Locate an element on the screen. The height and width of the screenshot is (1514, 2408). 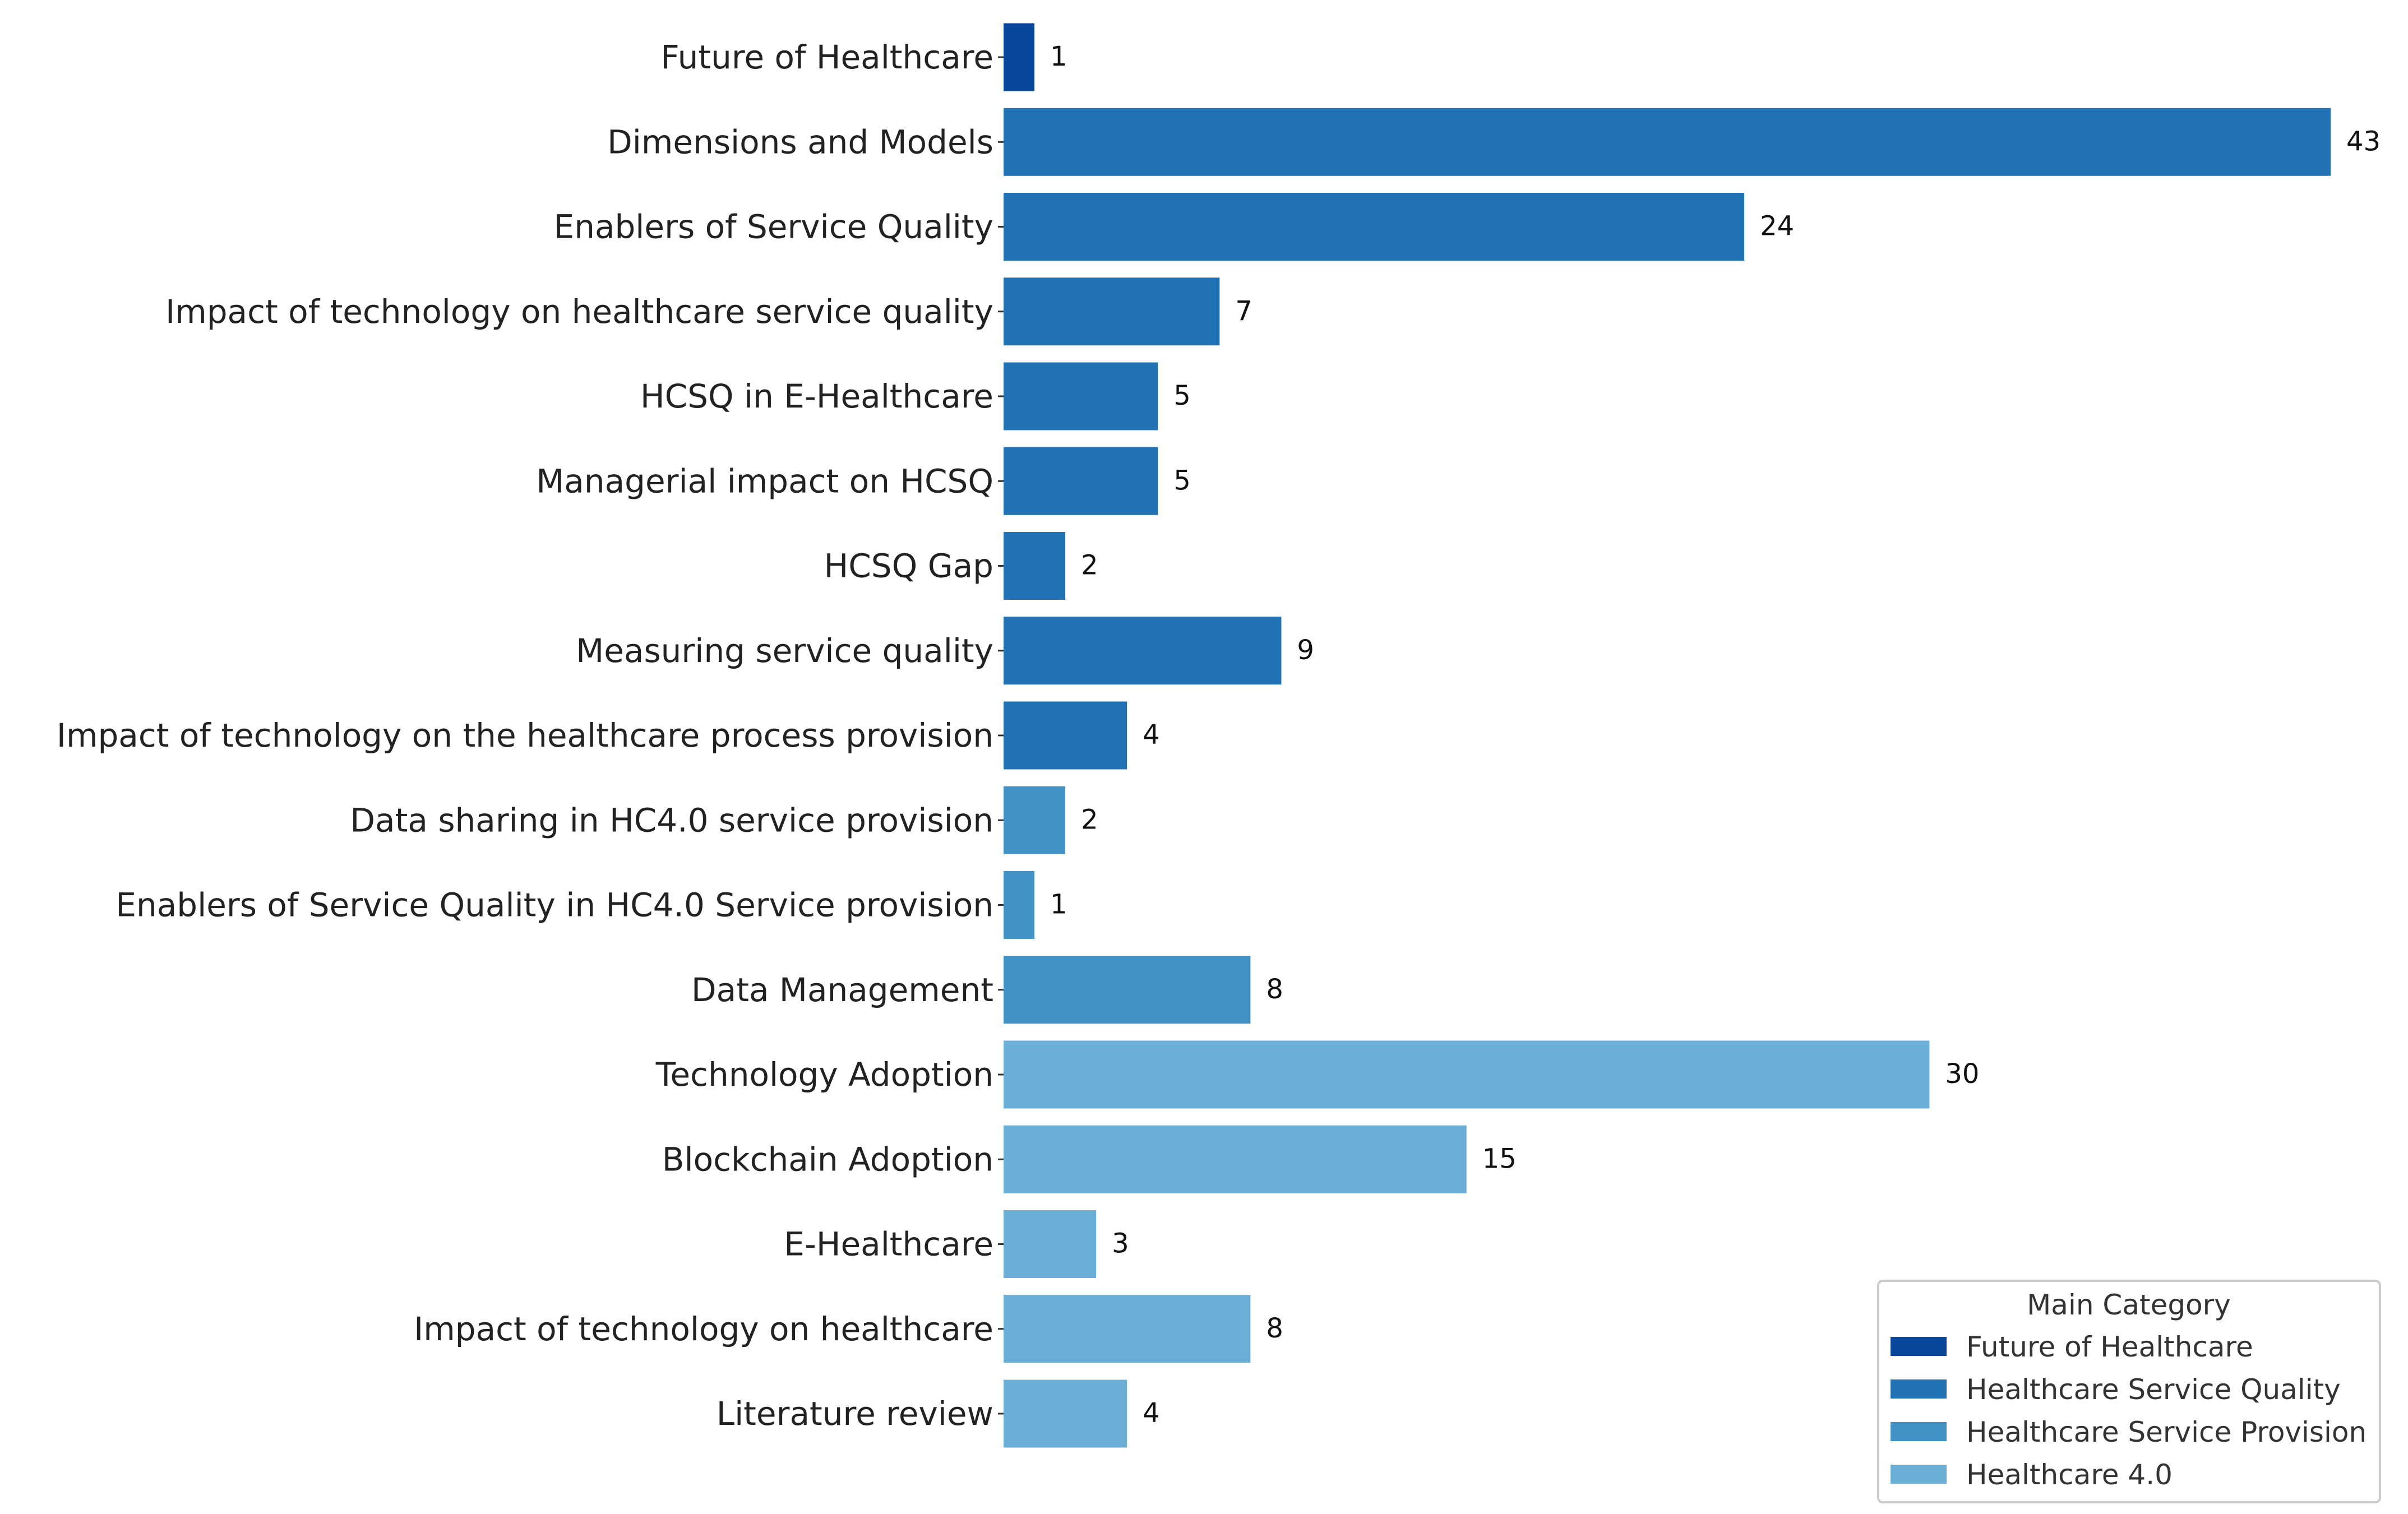
category-label: Technology Adoption is located at coordinates (824, 1074).